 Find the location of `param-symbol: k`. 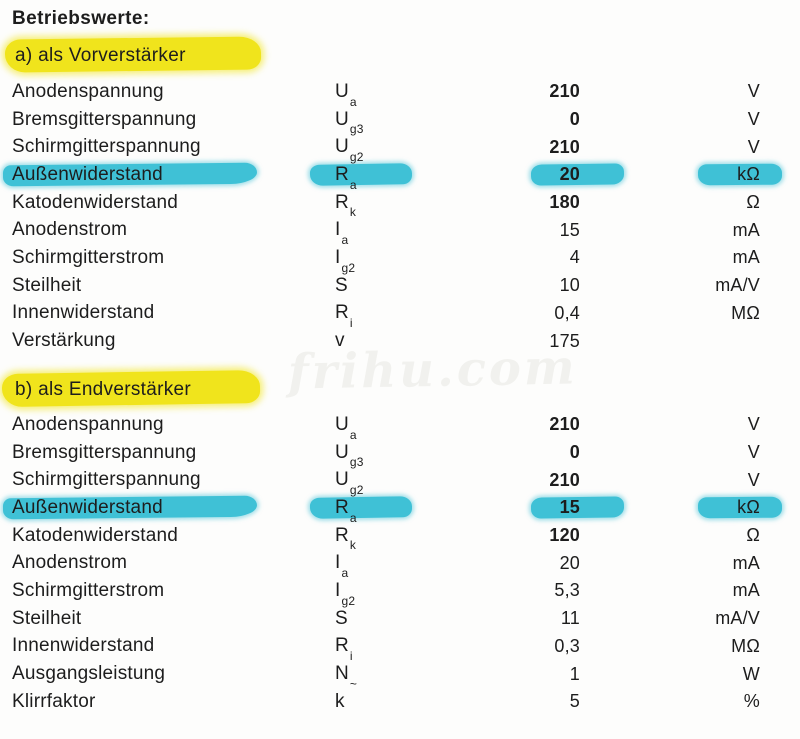

param-symbol: k is located at coordinates (340, 701).